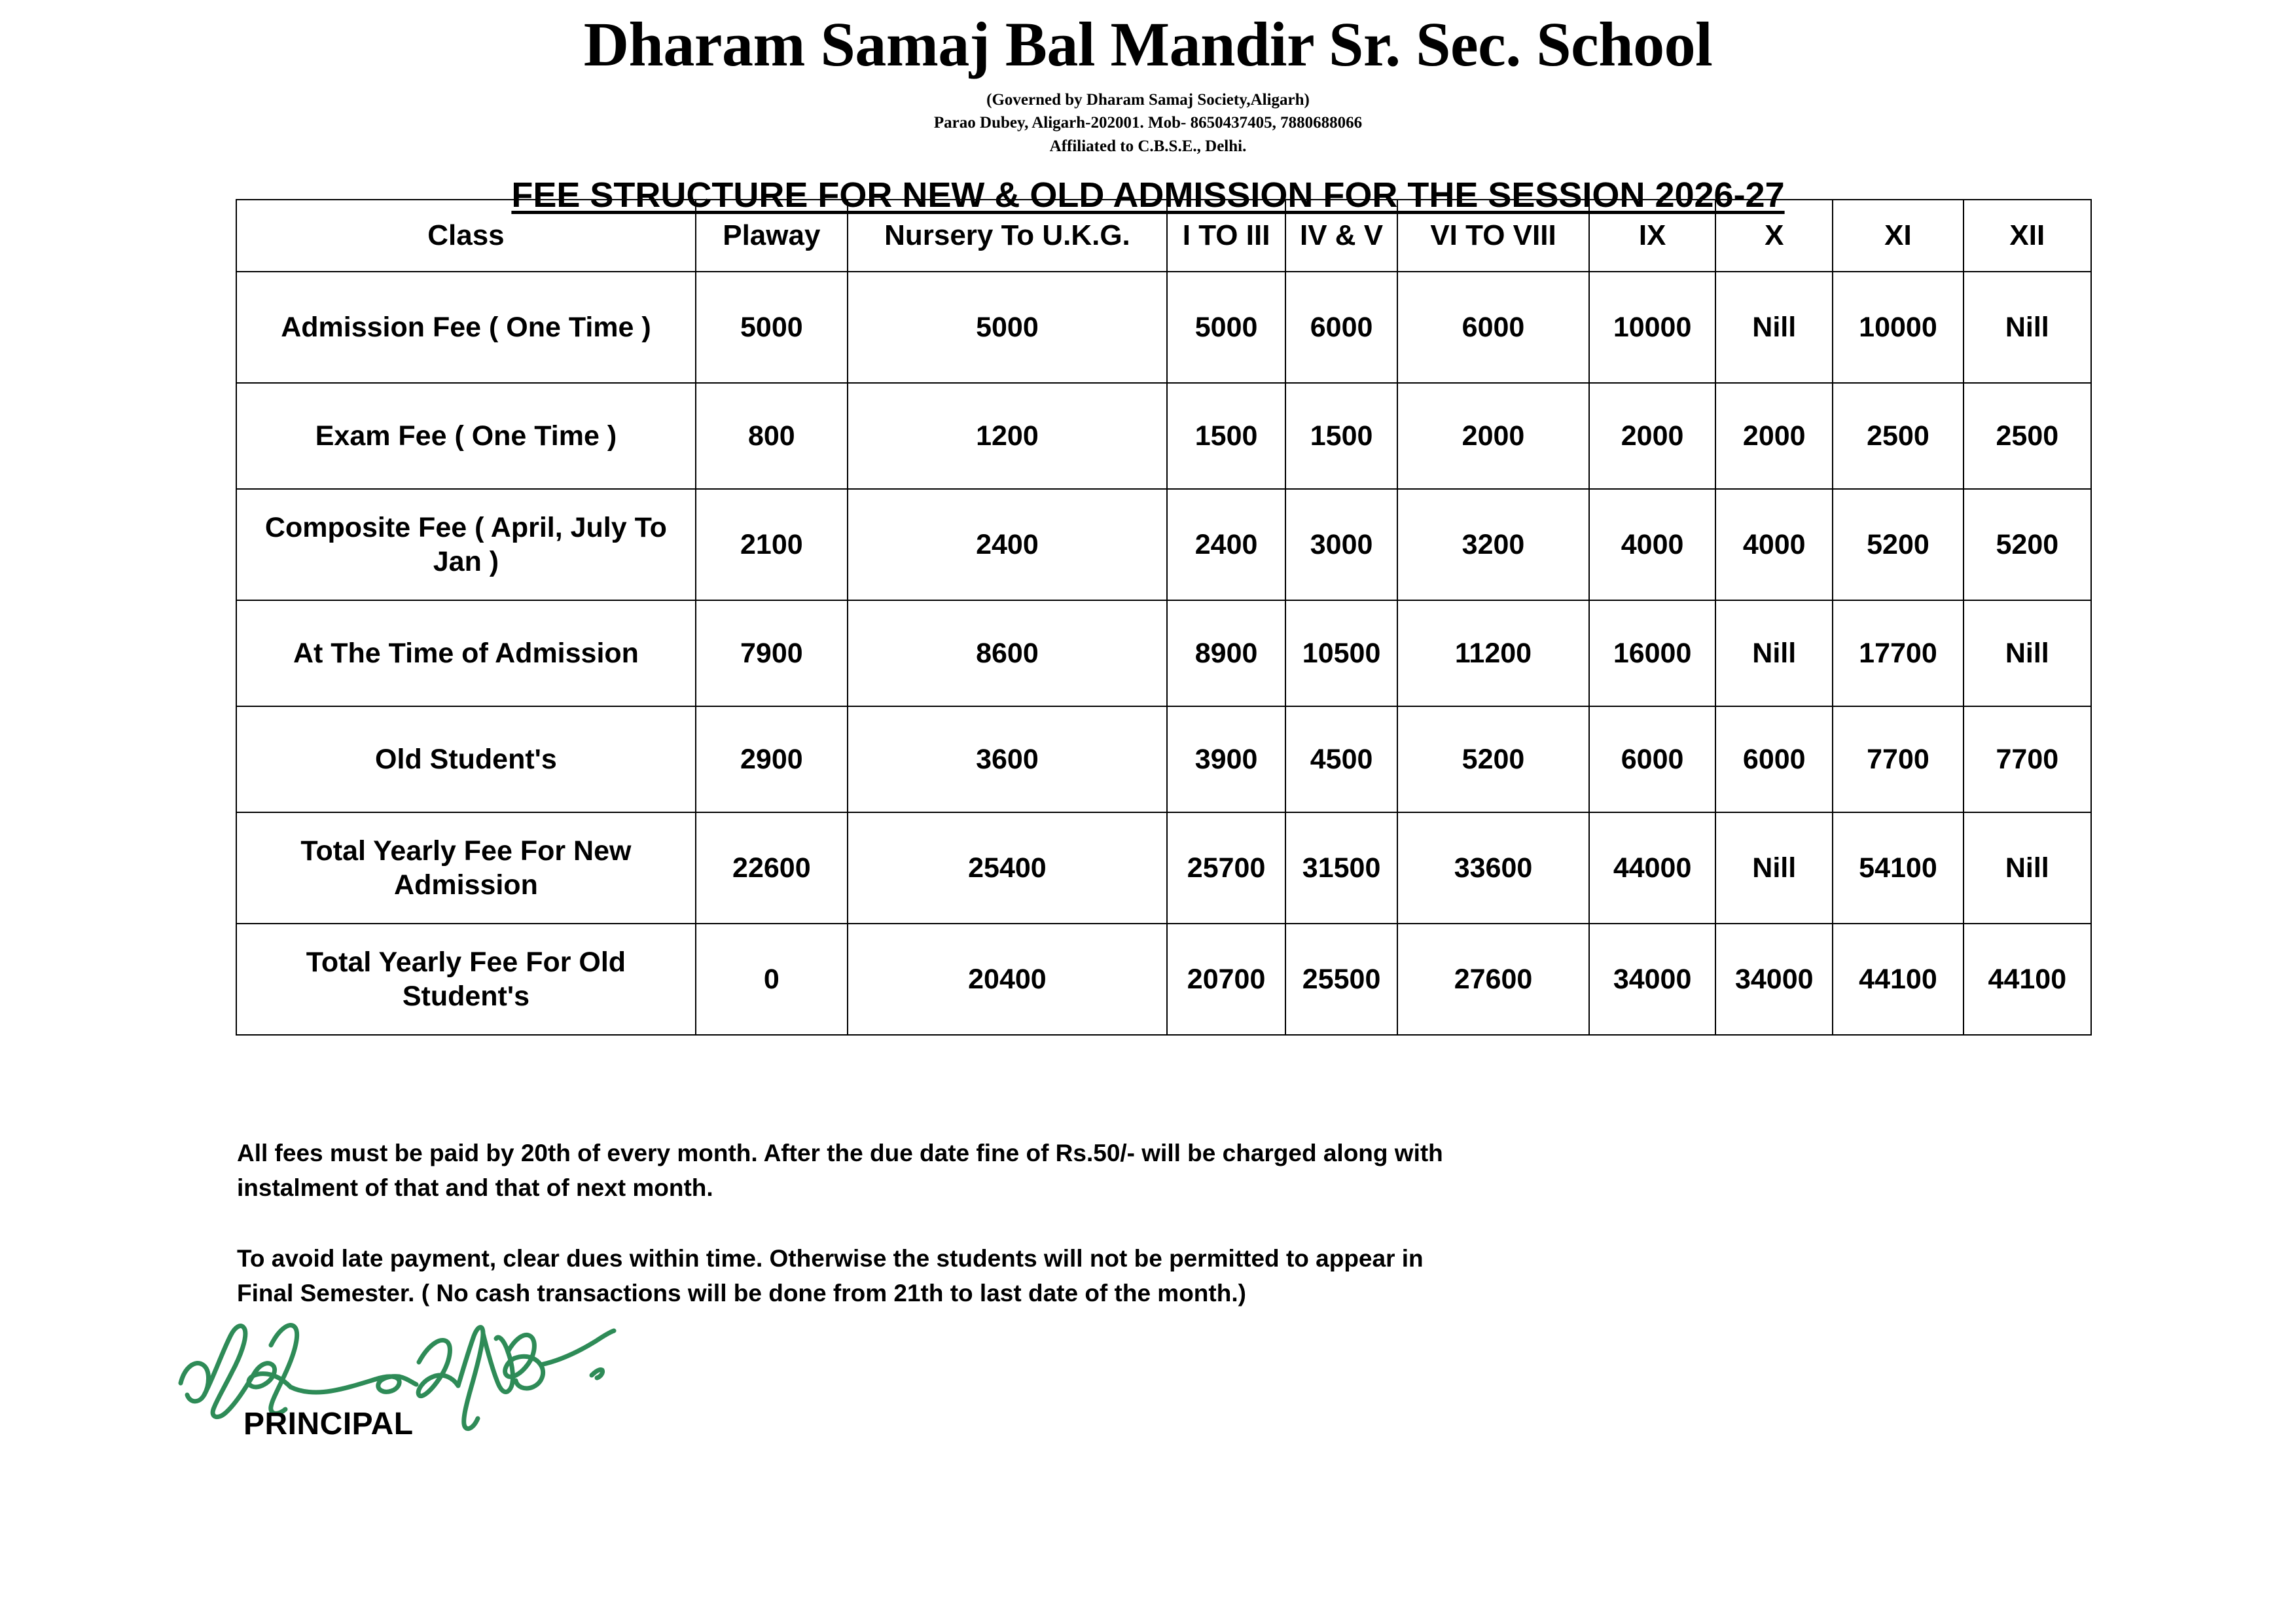 Image resolution: width=2296 pixels, height=1624 pixels. I want to click on cell-total-new-i-iii: 25700, so click(1226, 868).